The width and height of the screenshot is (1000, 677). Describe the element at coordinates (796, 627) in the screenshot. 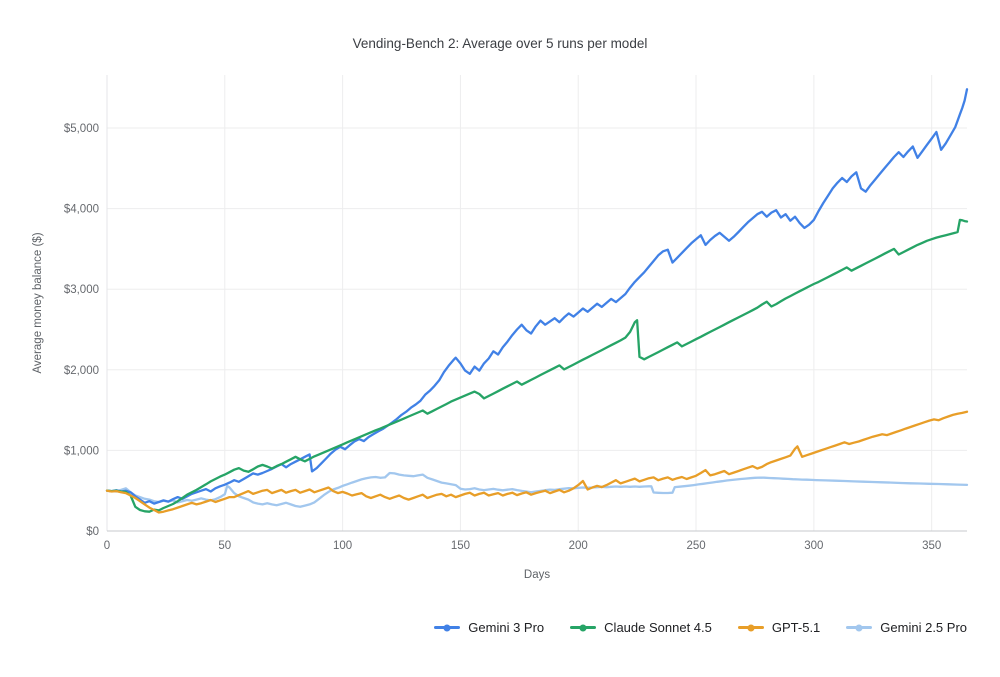

I see `legend-label: GPT-5.1` at that location.